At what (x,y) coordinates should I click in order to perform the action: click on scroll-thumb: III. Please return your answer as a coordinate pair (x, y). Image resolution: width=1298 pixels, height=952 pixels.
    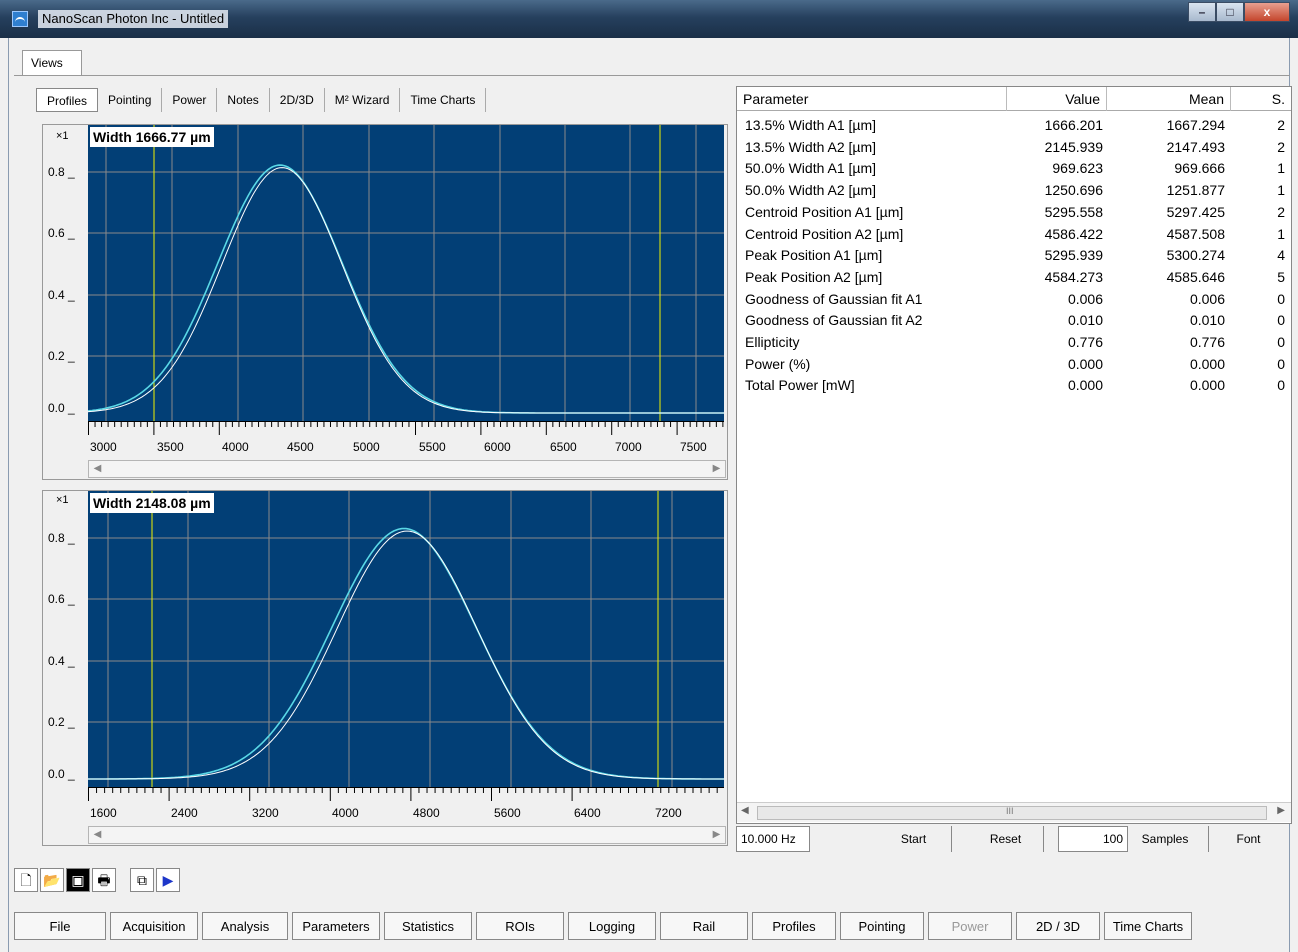
    Looking at the image, I should click on (1012, 813).